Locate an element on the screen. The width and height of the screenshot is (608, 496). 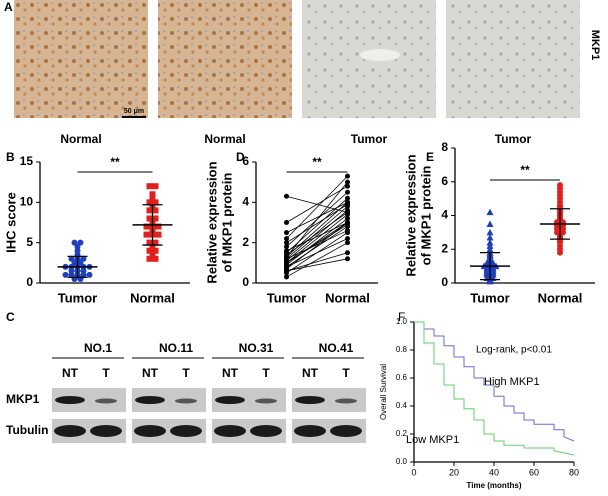
y-tick-label: 4 is located at coordinates (245, 202).